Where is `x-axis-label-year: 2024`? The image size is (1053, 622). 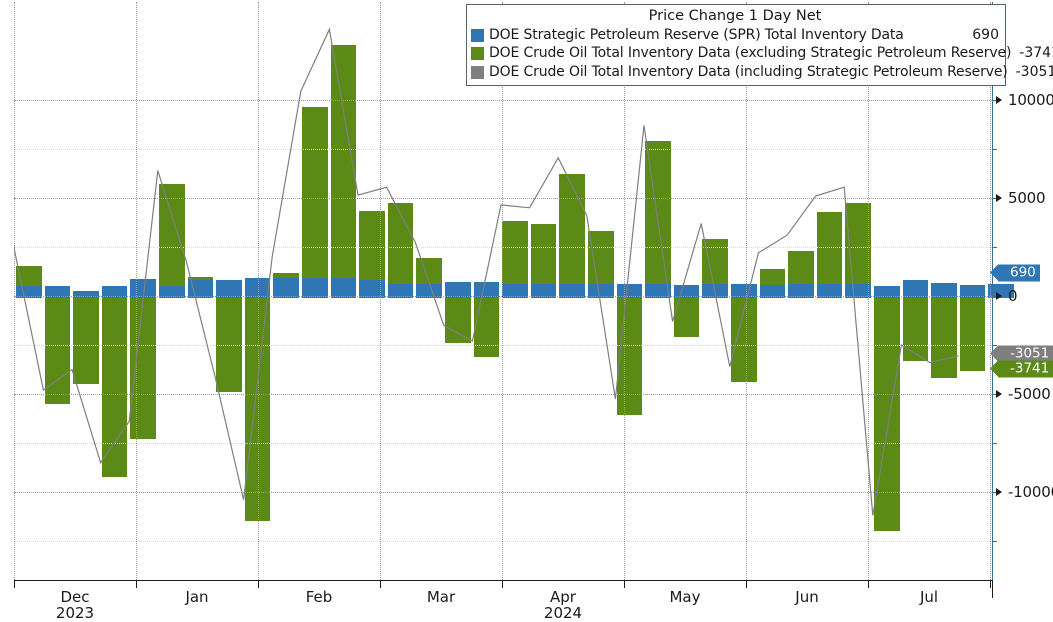 x-axis-label-year: 2024 is located at coordinates (563, 613).